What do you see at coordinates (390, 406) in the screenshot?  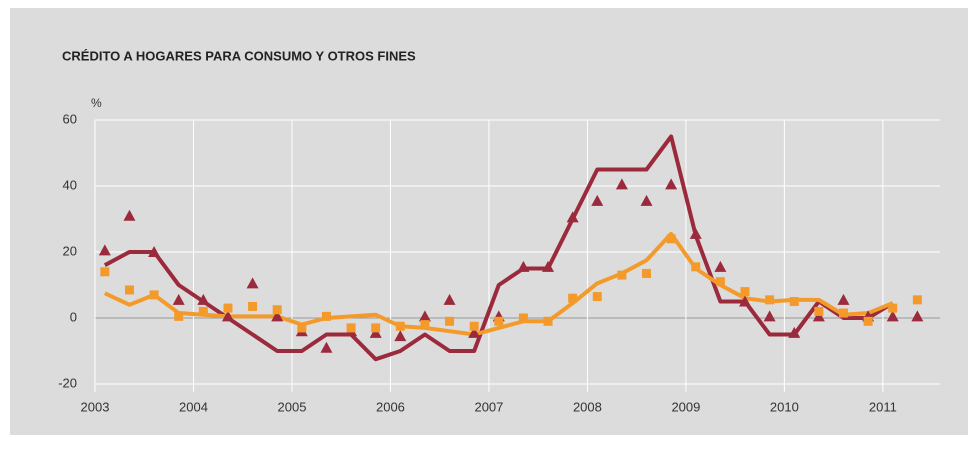 I see `x-tick-label: 2006` at bounding box center [390, 406].